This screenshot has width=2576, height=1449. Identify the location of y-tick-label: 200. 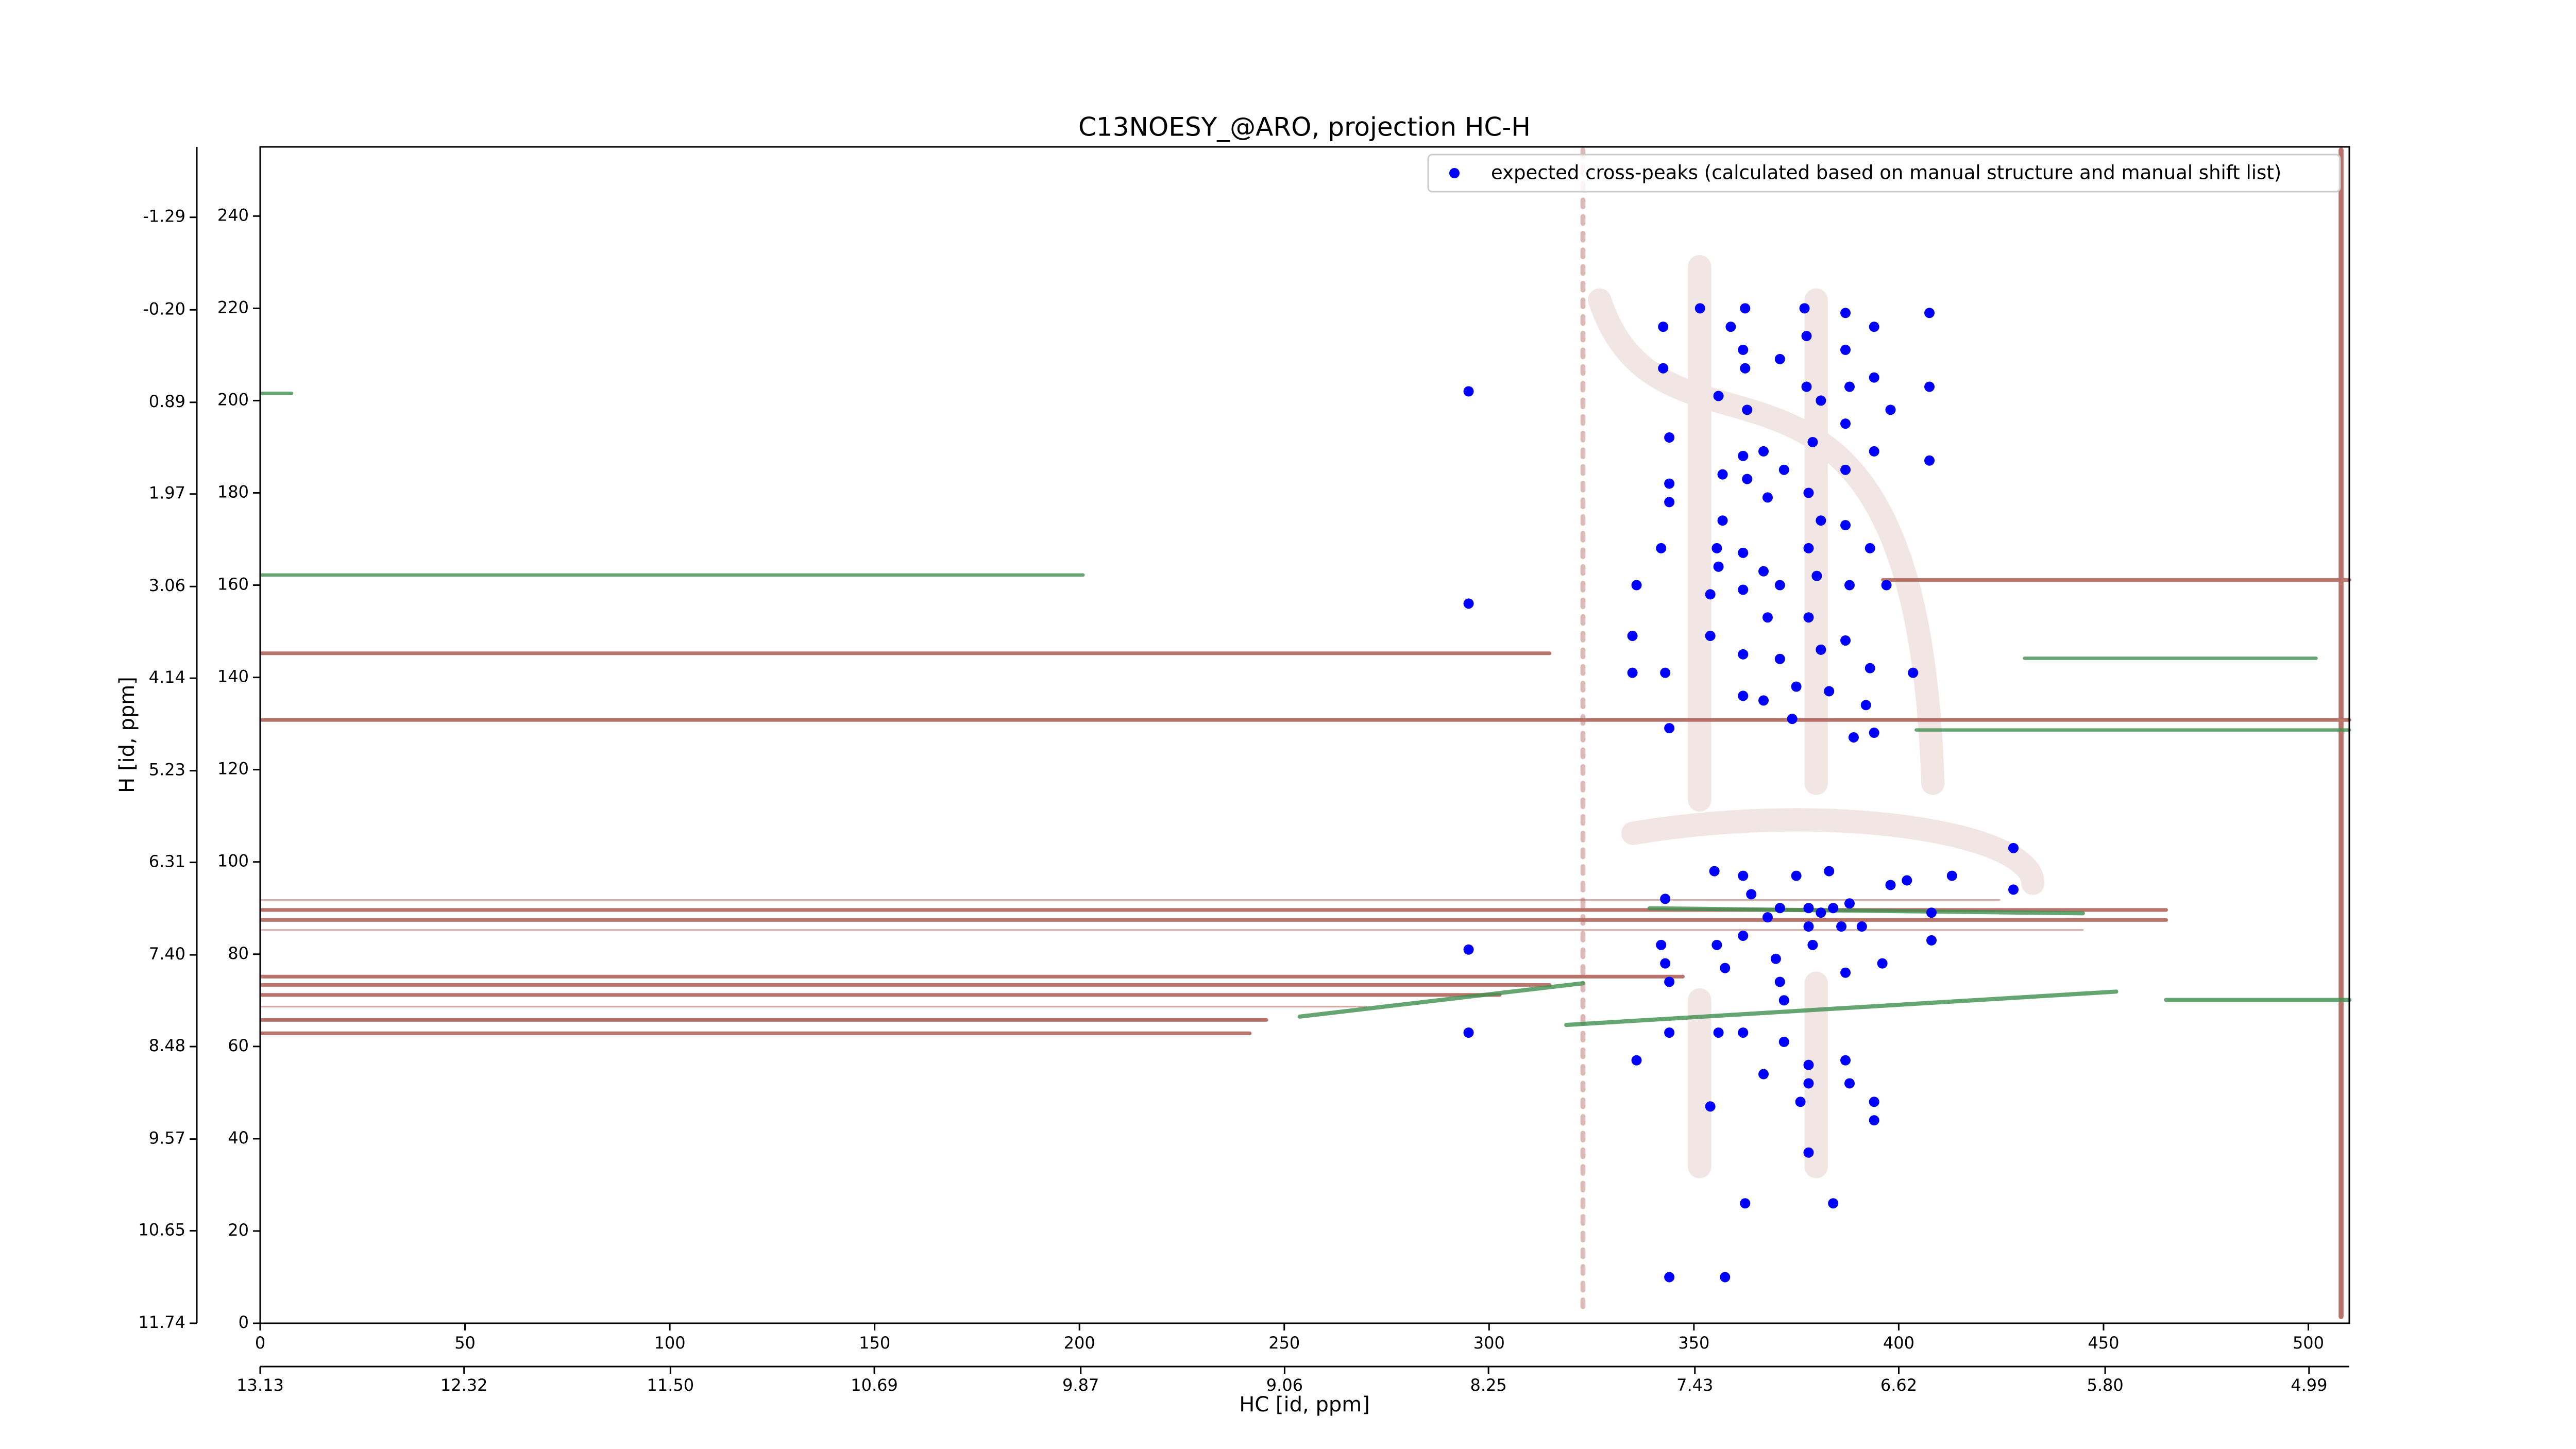
(233, 399).